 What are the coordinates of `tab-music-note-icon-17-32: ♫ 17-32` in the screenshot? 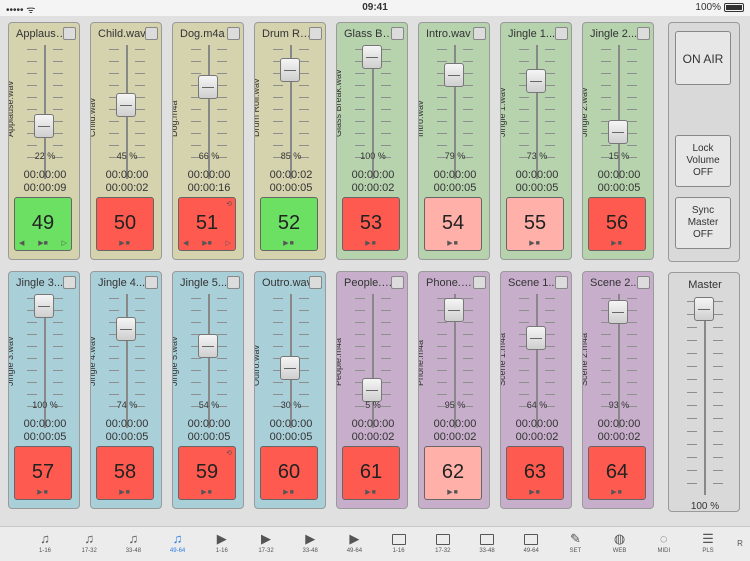 It's located at (89, 544).